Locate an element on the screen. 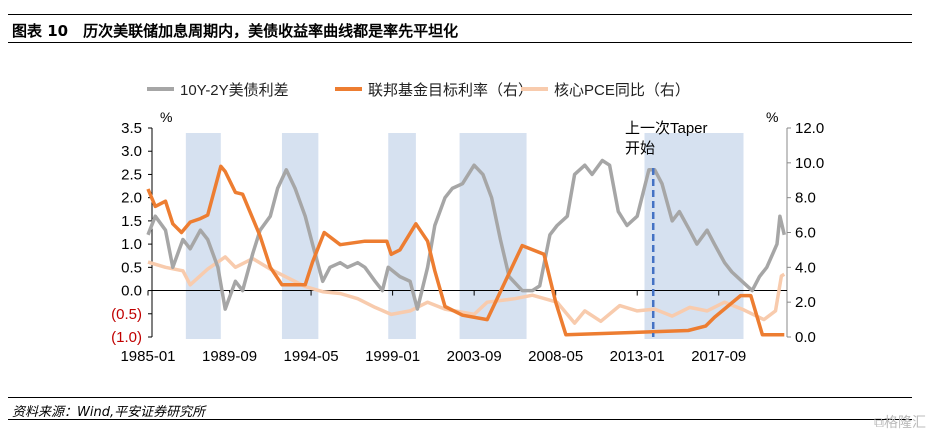 The image size is (932, 435). right-tick-label: 0.0 is located at coordinates (805, 337).